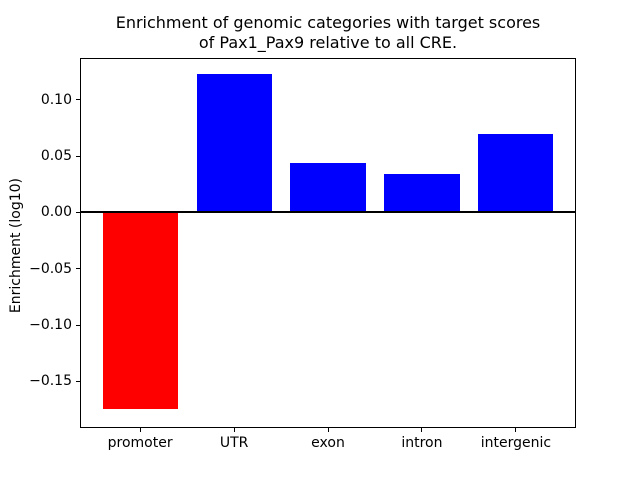 The image size is (640, 480). I want to click on y-tick-label: 0.10, so click(56, 99).